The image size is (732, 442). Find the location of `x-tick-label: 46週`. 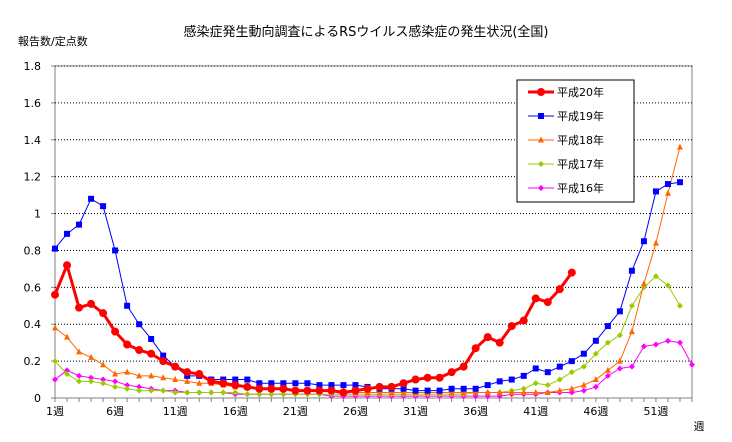

x-tick-label: 46週 is located at coordinates (595, 411).